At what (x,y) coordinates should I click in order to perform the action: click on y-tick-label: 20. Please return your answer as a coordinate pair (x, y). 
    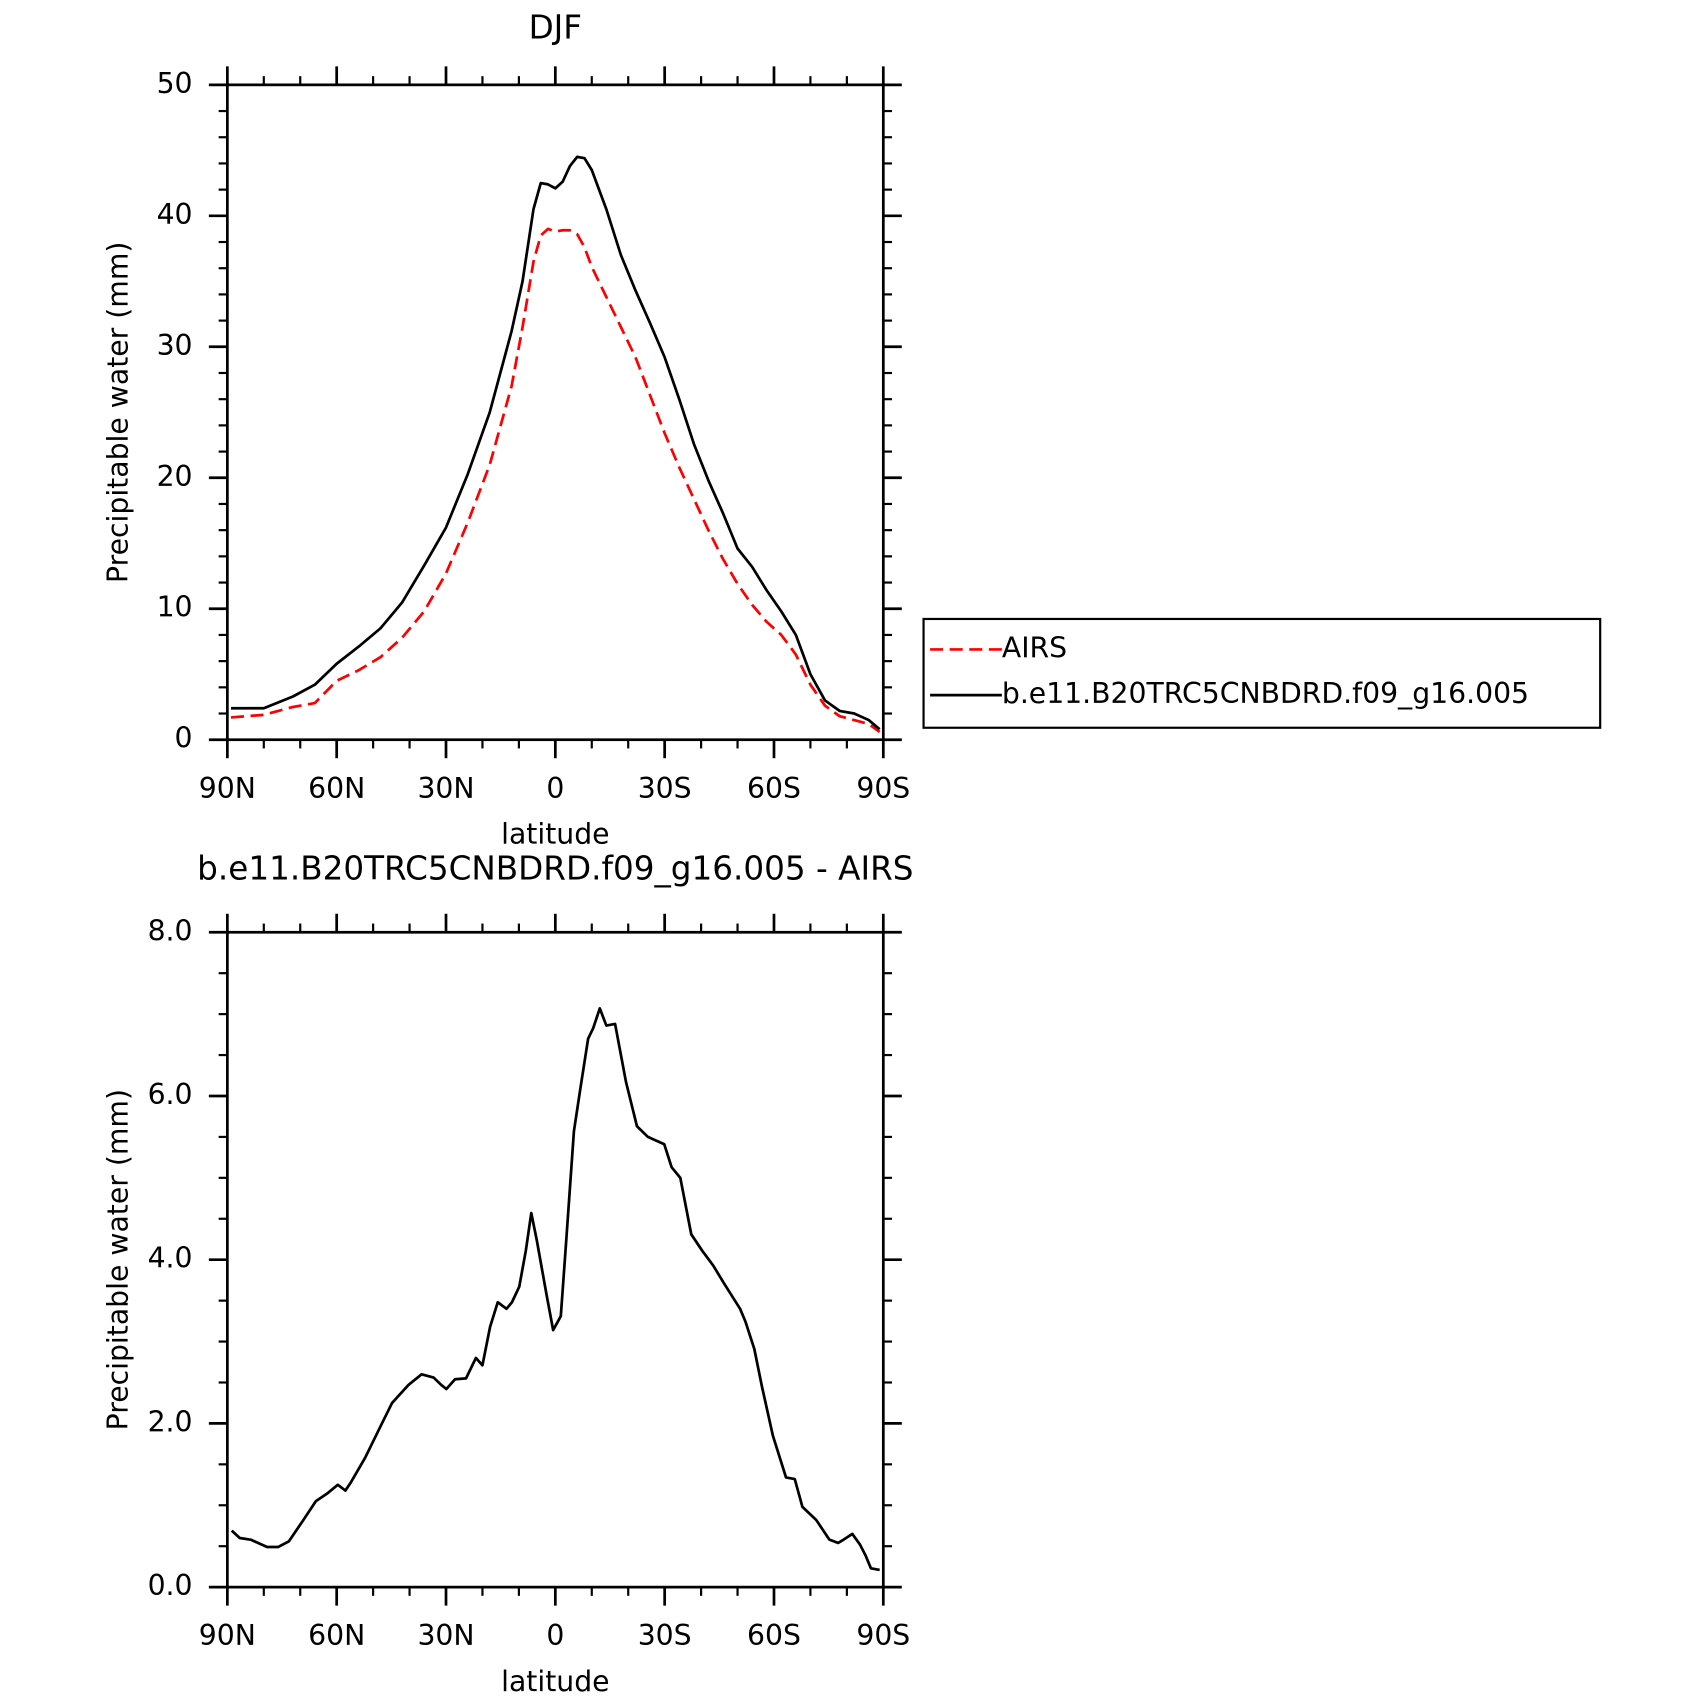
    Looking at the image, I should click on (175, 476).